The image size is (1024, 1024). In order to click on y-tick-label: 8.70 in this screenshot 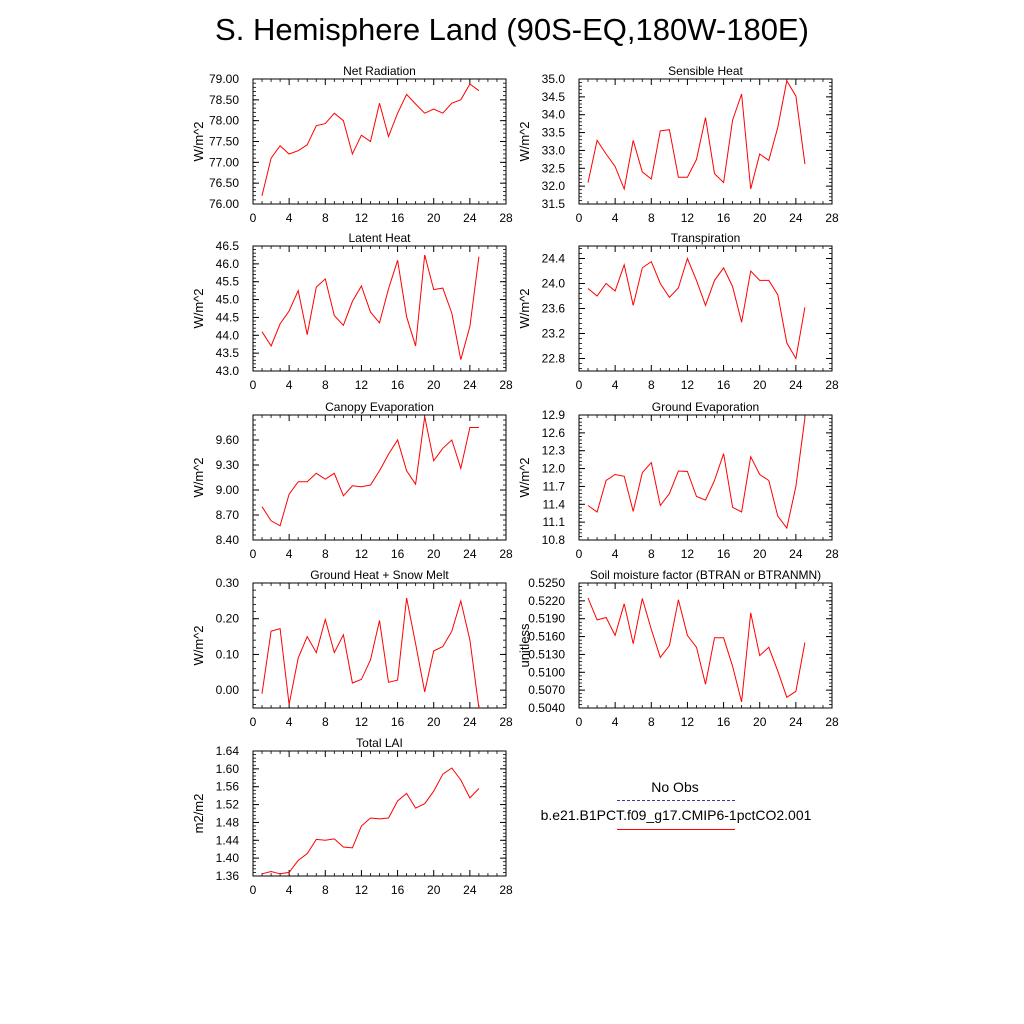, I will do `click(228, 515)`.